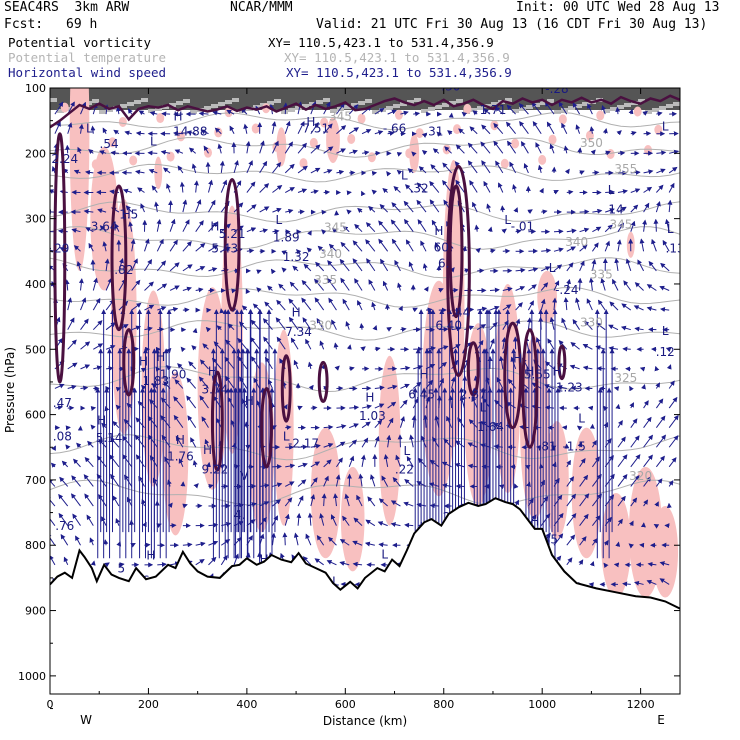 The height and width of the screenshot is (740, 740). What do you see at coordinates (32, 676) in the screenshot?
I see `y-tick-label: 1000` at bounding box center [32, 676].